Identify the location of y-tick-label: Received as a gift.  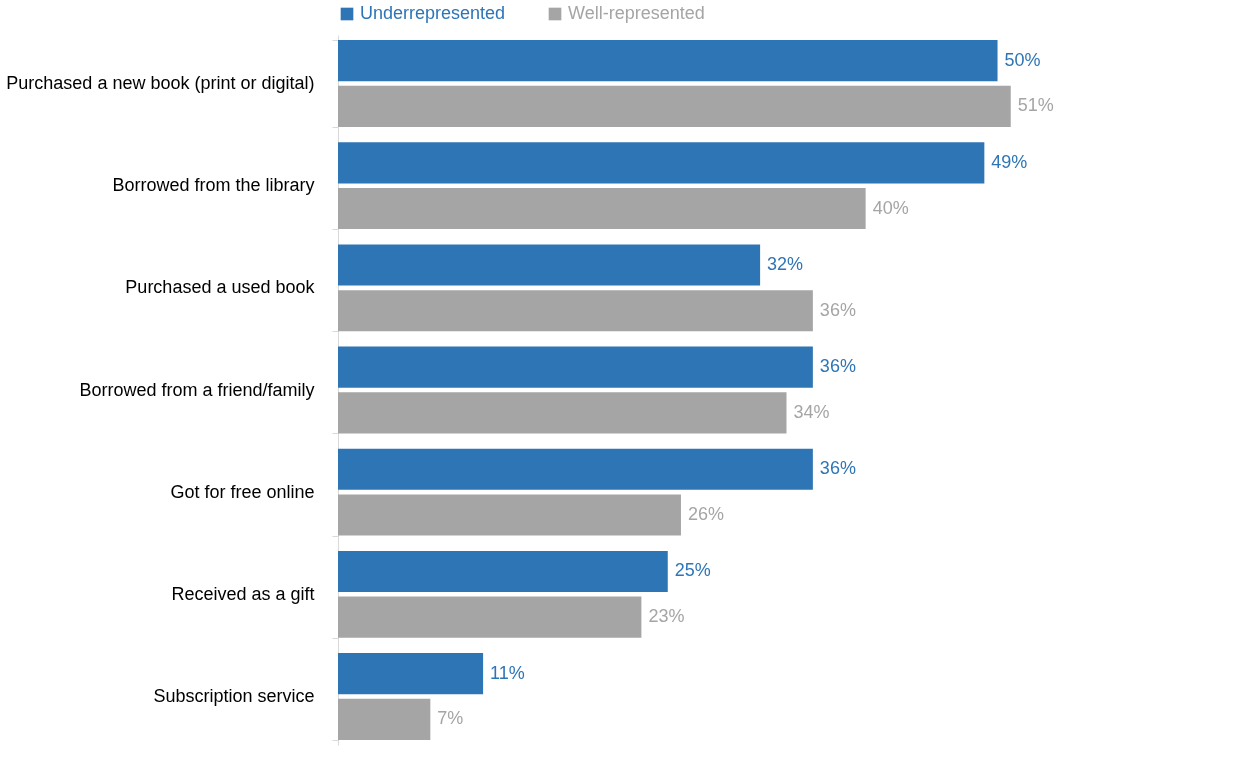
(243, 593).